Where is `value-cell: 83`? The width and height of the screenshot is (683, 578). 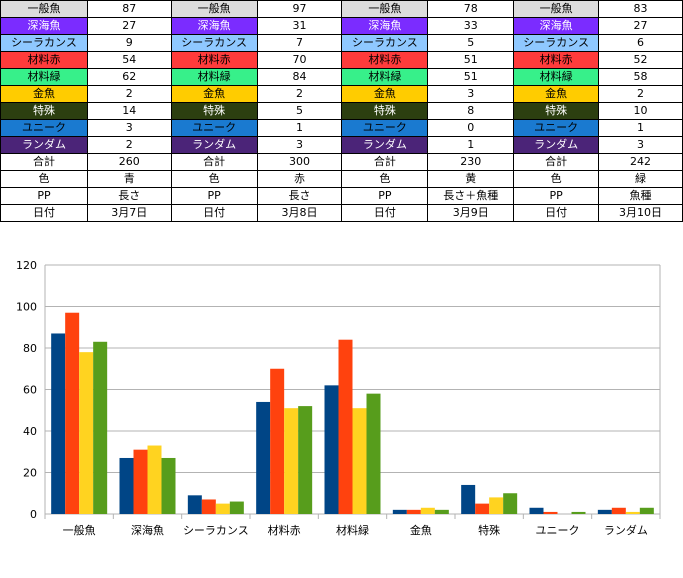
value-cell: 83 is located at coordinates (640, 9).